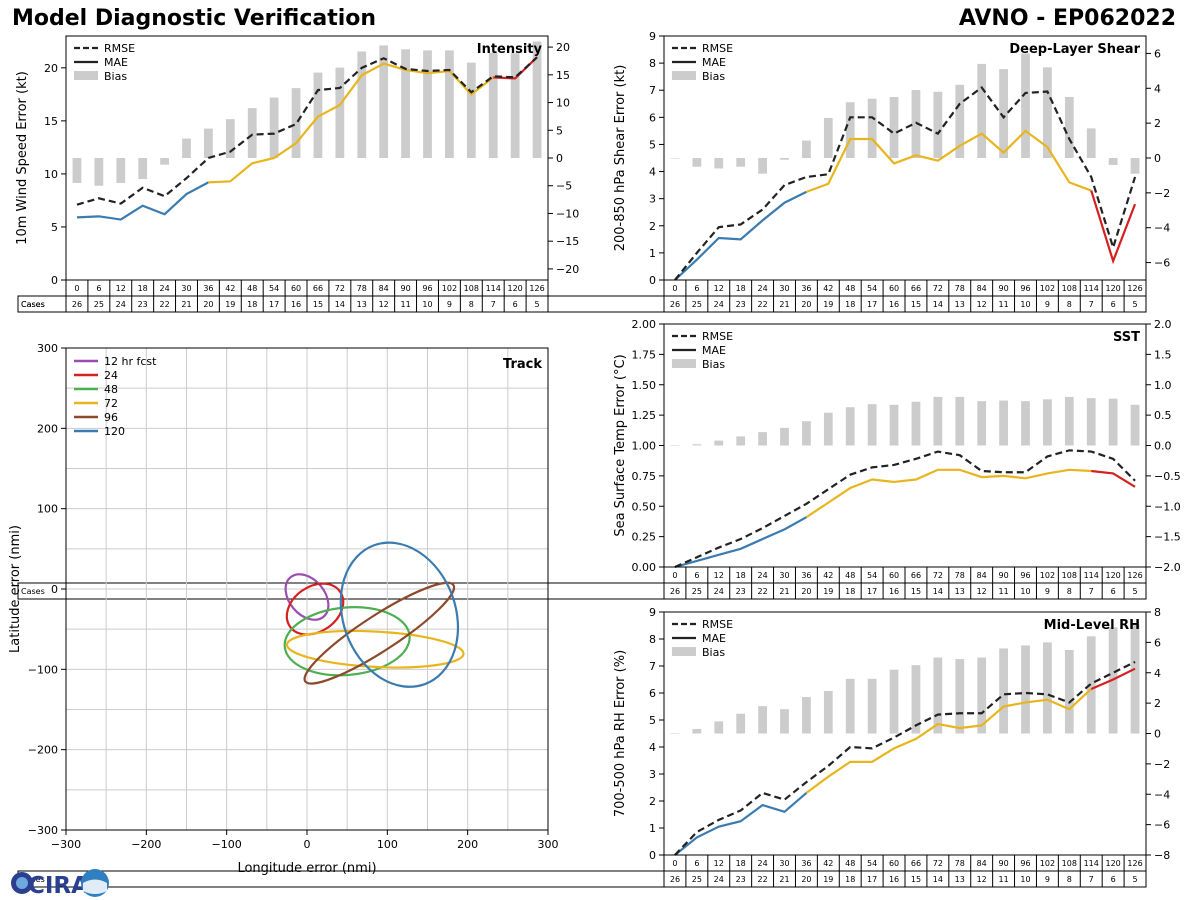  Describe the element at coordinates (1091, 304) in the screenshot. I see `case-count: 7` at that location.